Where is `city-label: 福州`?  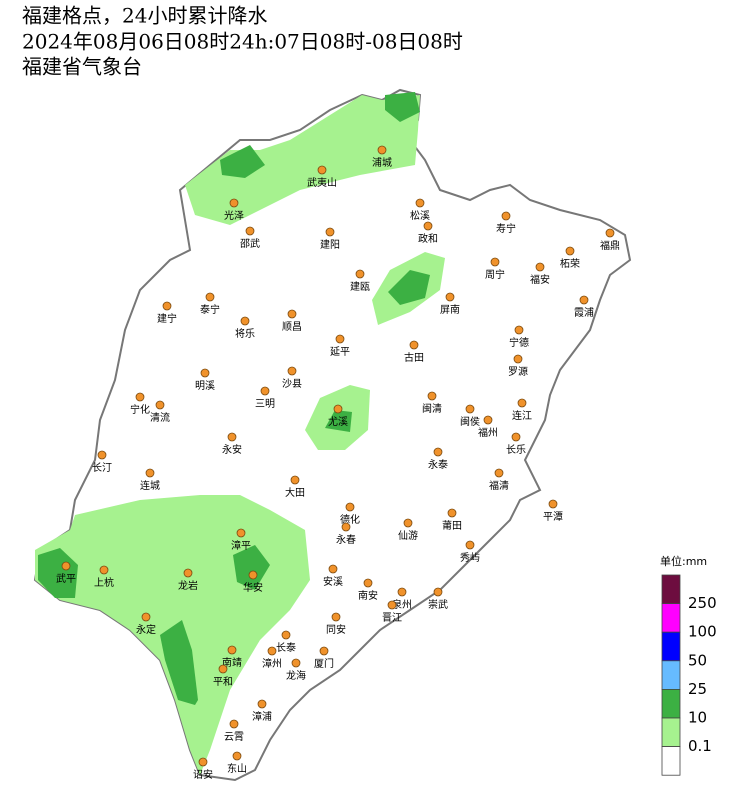 city-label: 福州 is located at coordinates (488, 432).